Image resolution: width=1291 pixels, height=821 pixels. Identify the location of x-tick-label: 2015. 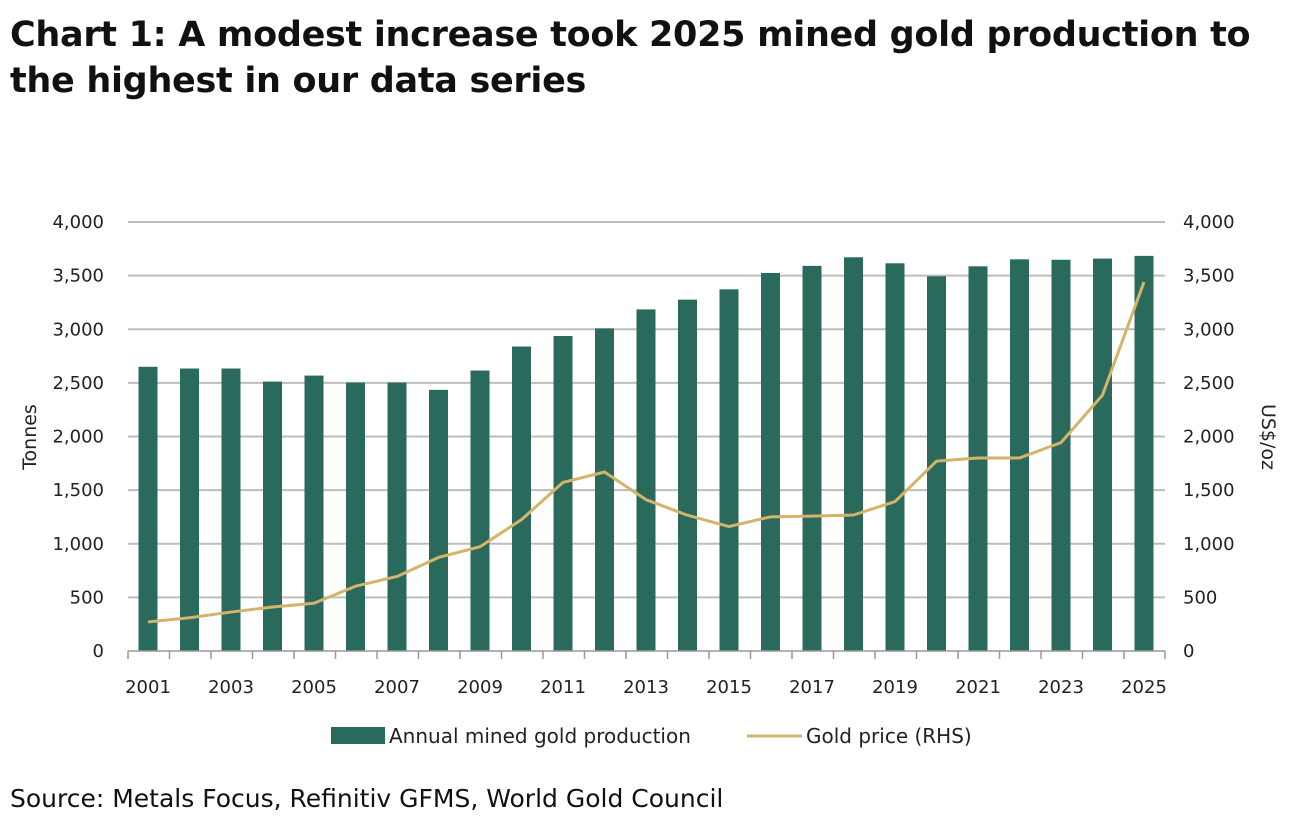
(729, 687).